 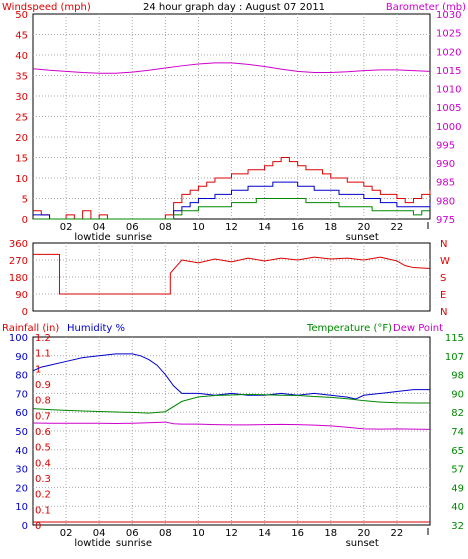 I want to click on baro-y-tick-label: 1025, so click(x=448, y=34).